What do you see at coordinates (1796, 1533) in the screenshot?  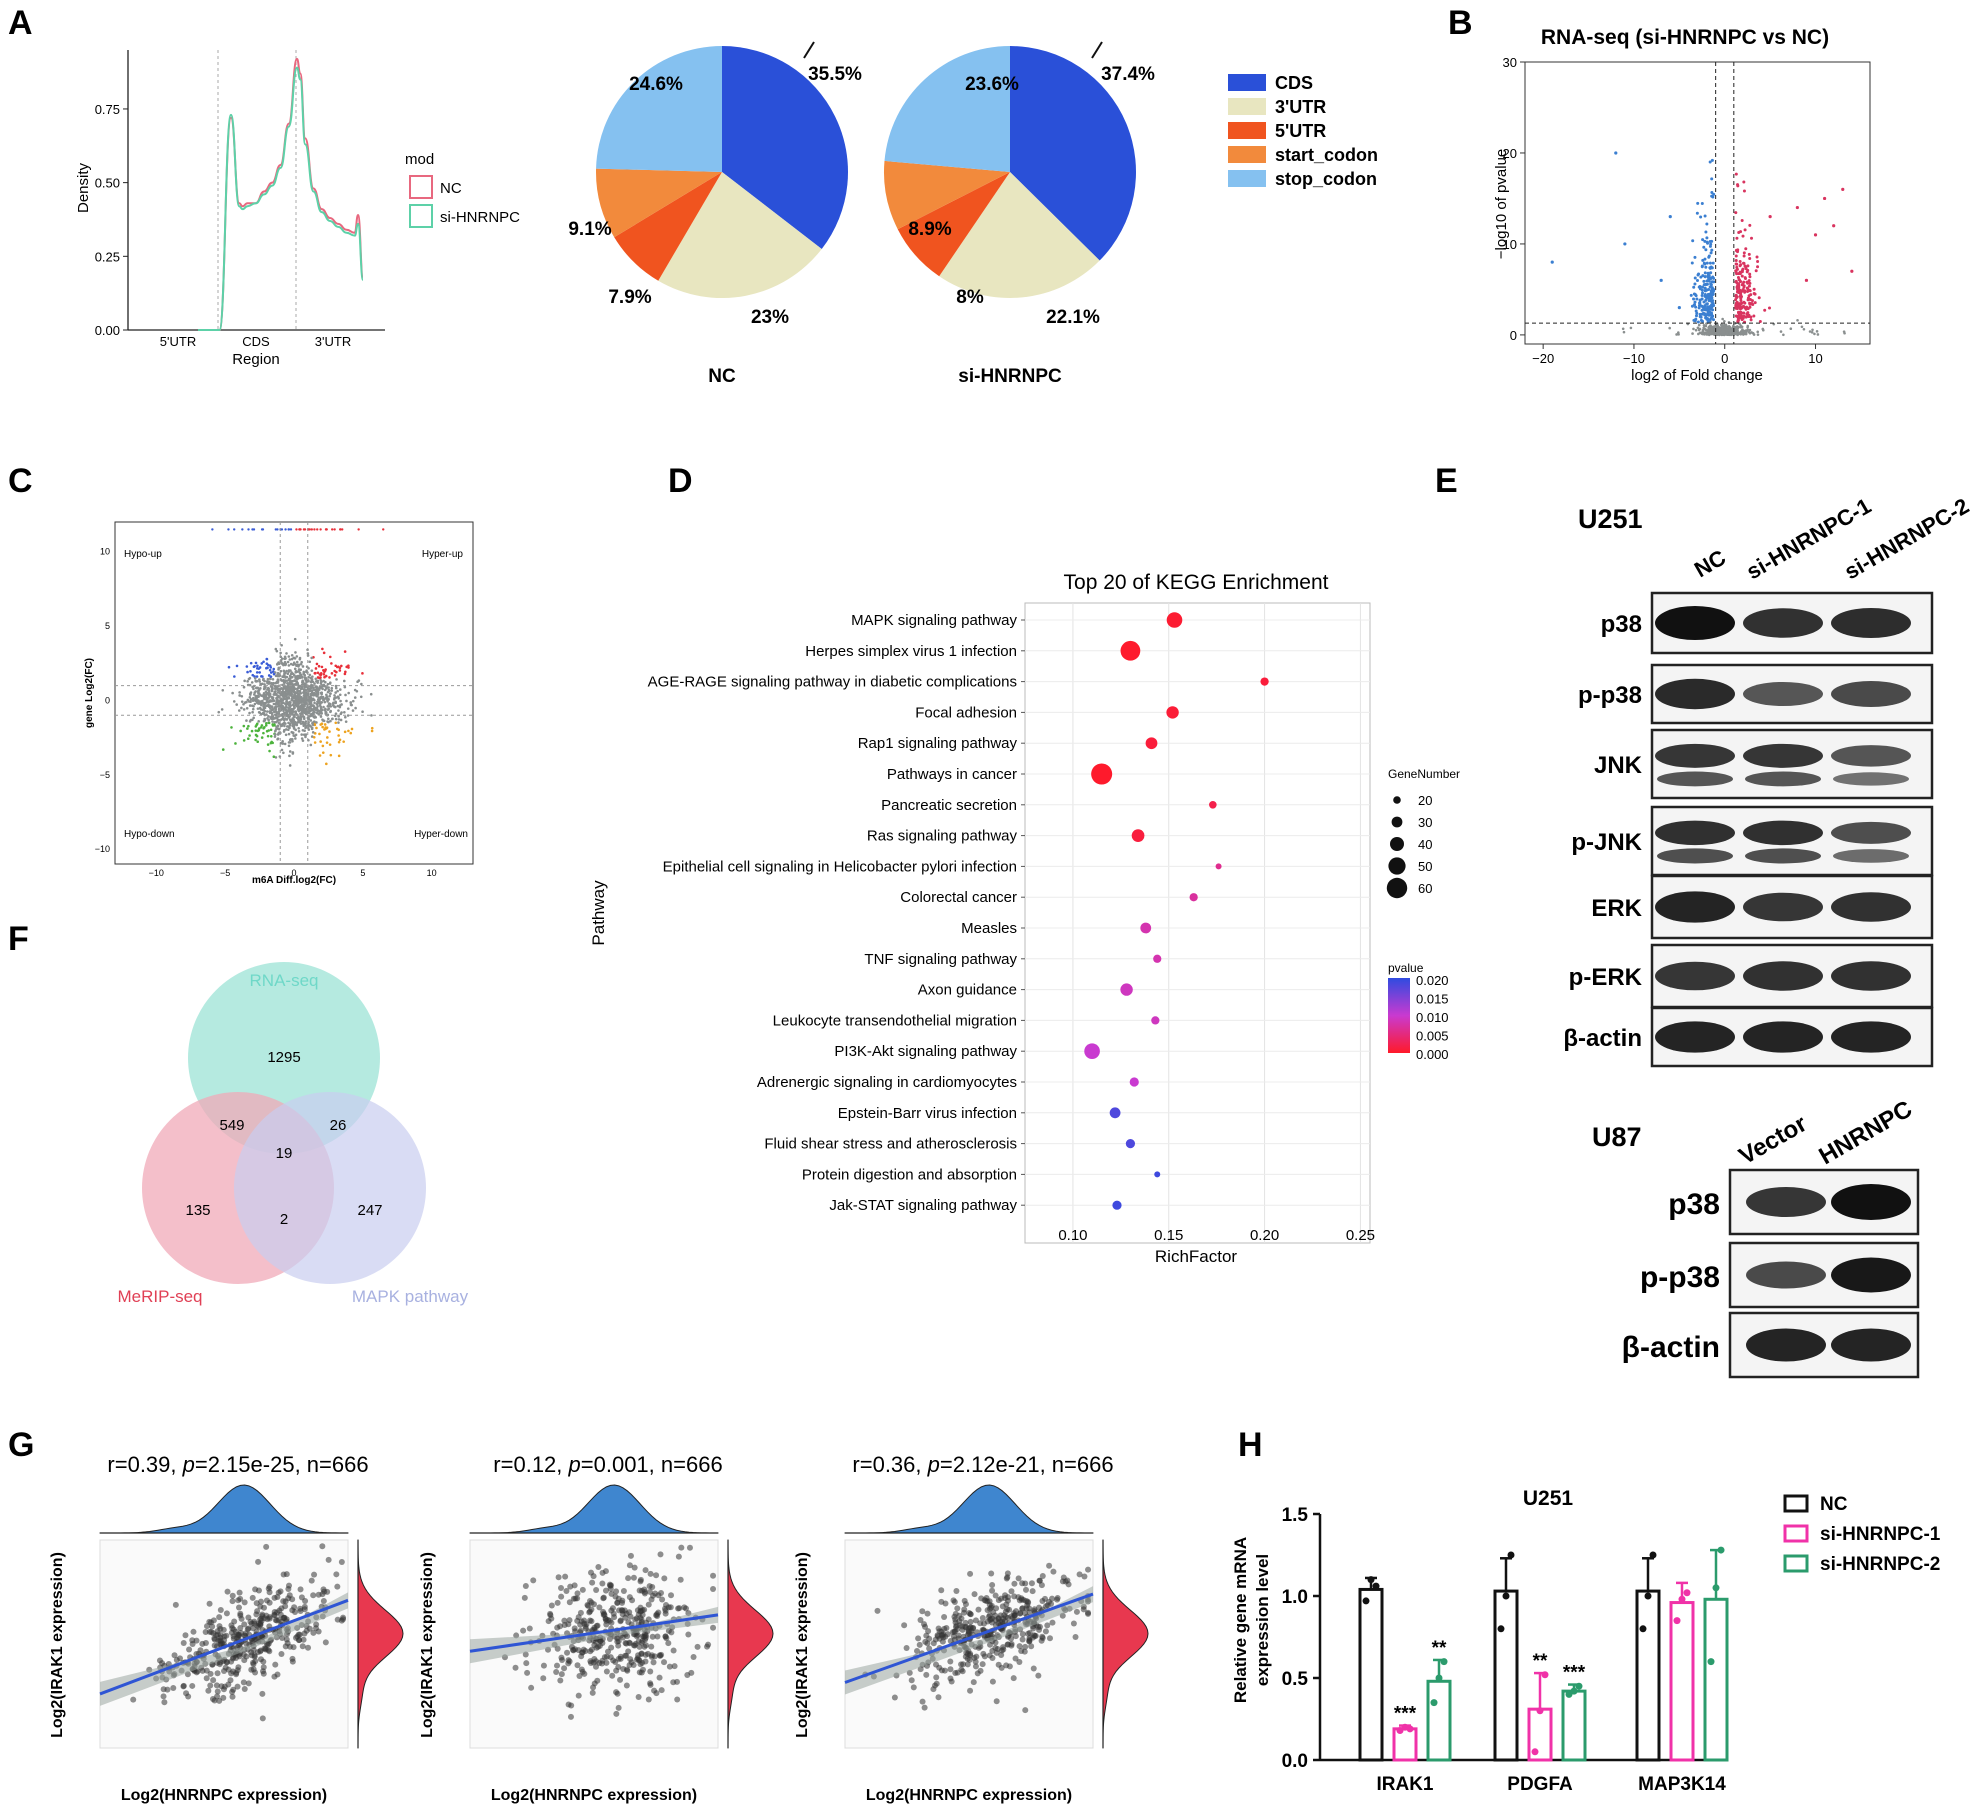 I see `bar-legend-swatch` at bounding box center [1796, 1533].